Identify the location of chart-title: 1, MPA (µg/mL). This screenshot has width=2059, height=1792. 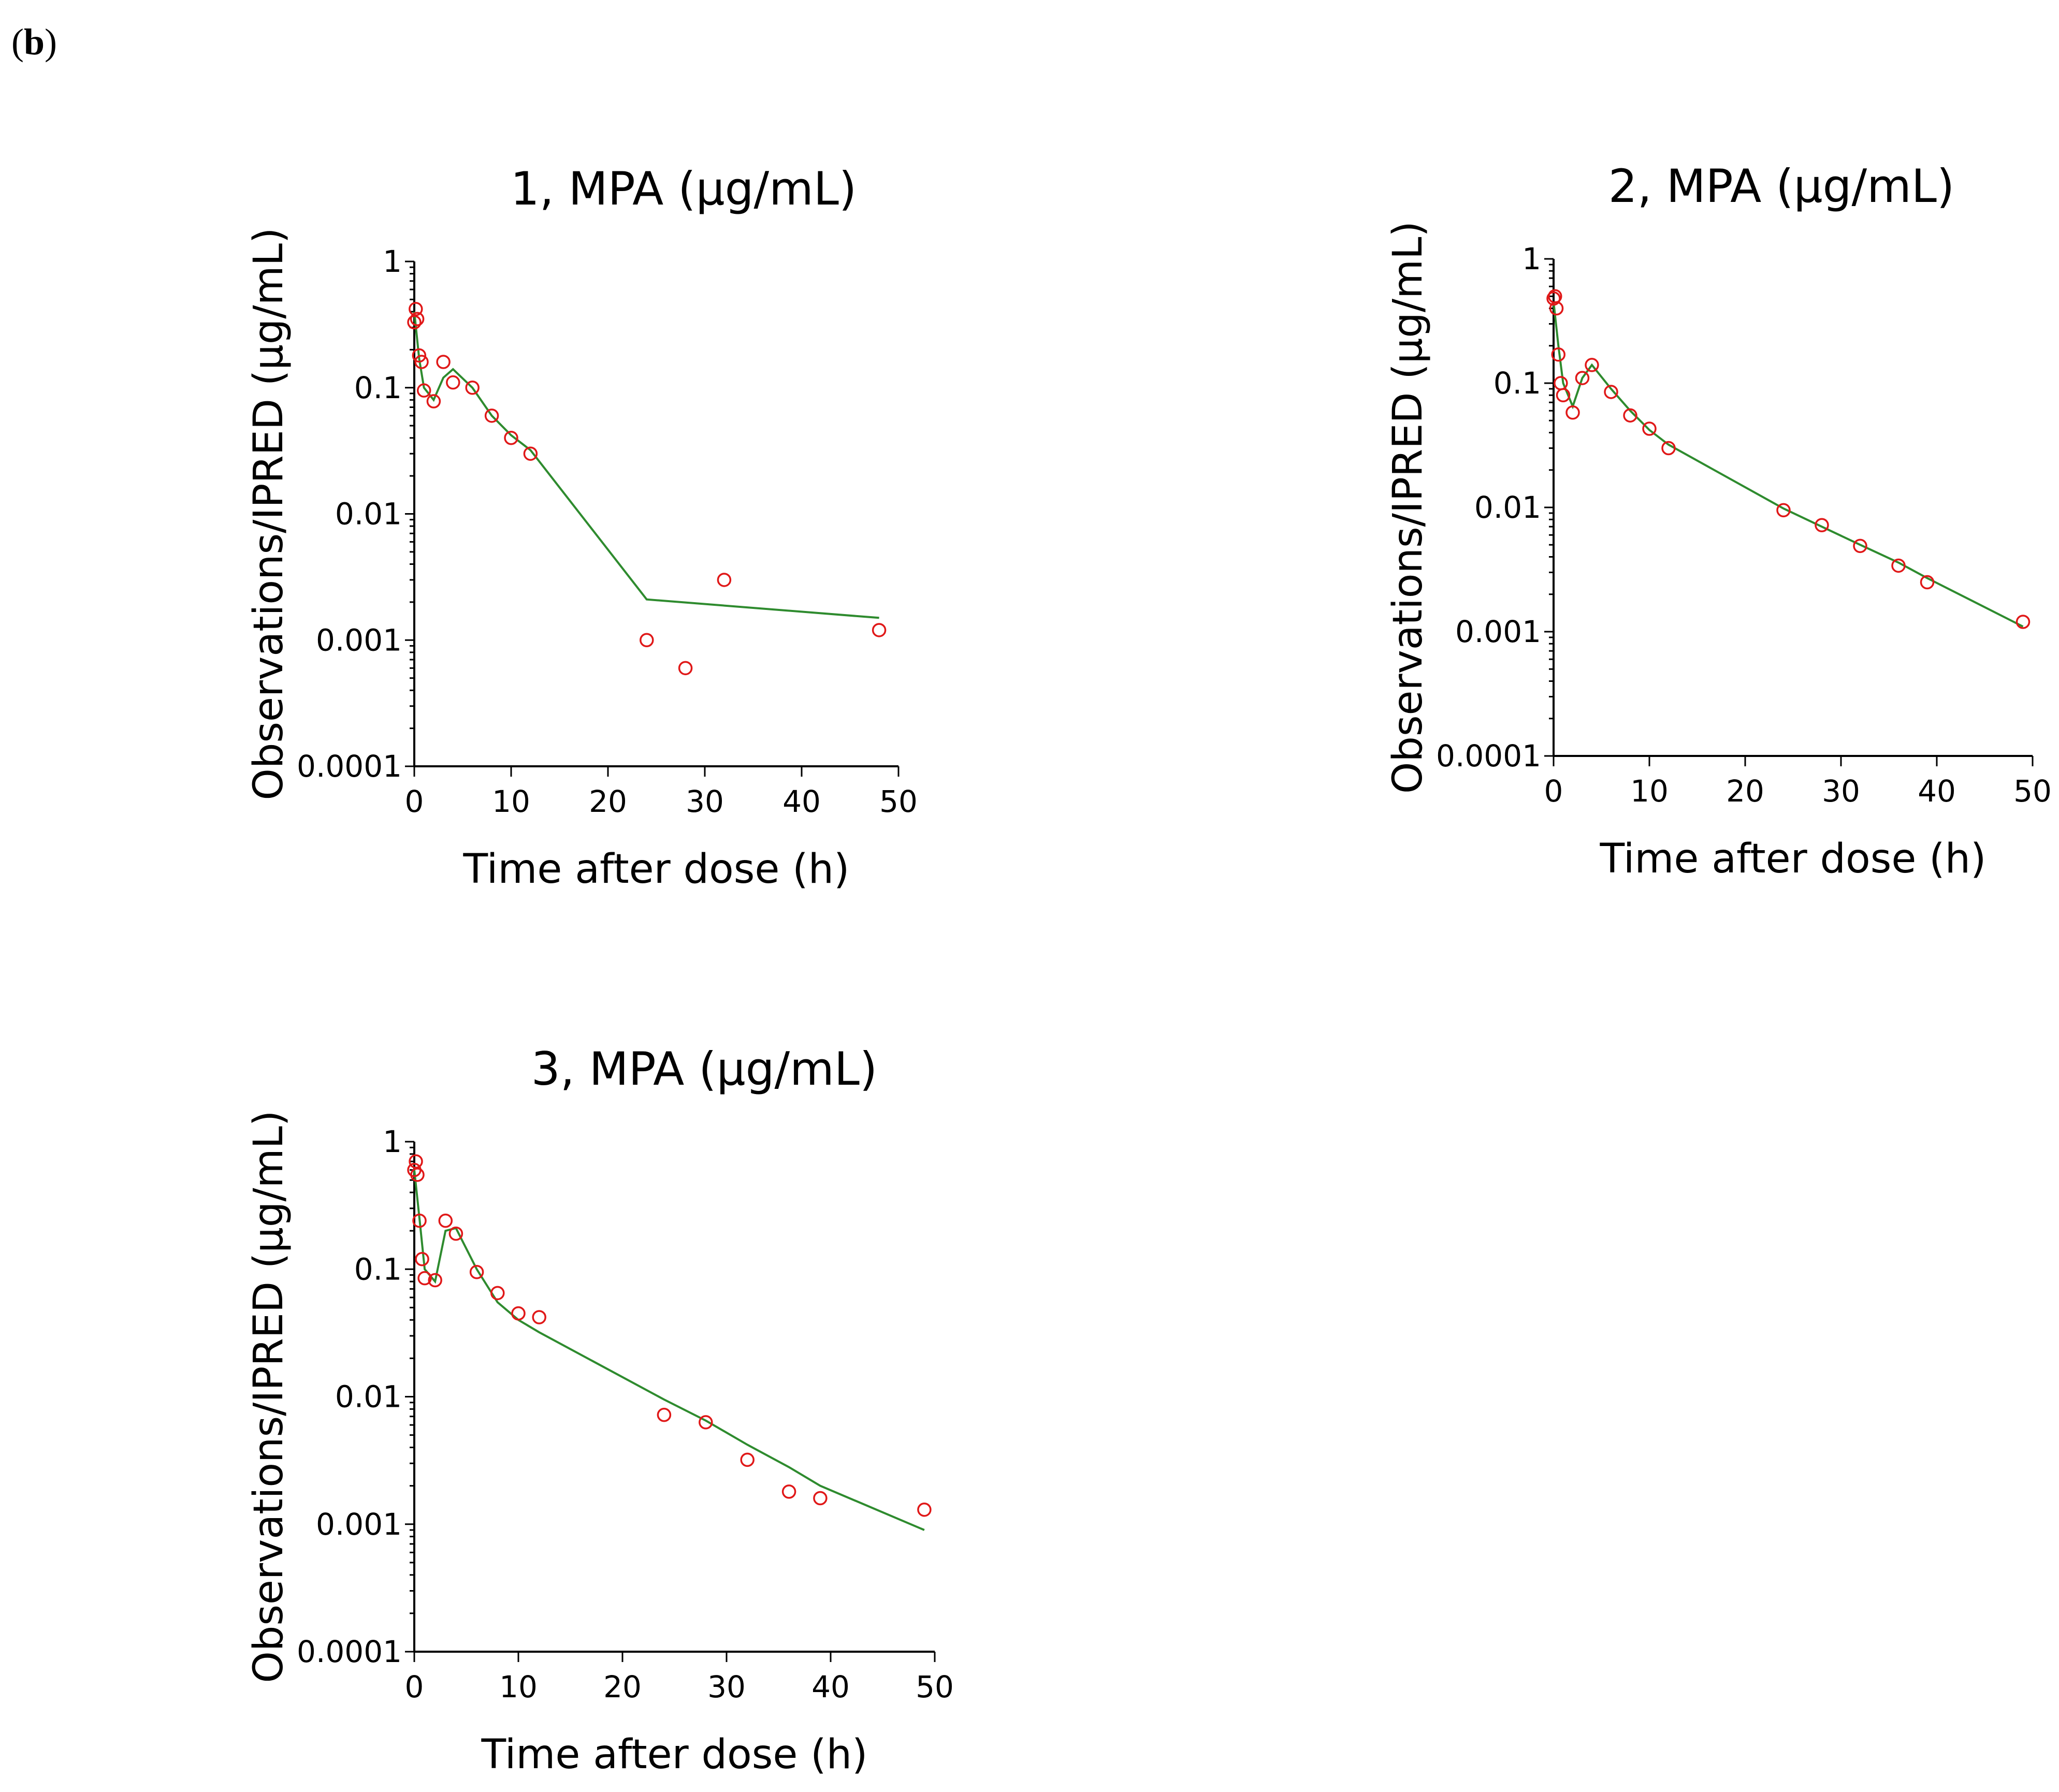
(684, 188).